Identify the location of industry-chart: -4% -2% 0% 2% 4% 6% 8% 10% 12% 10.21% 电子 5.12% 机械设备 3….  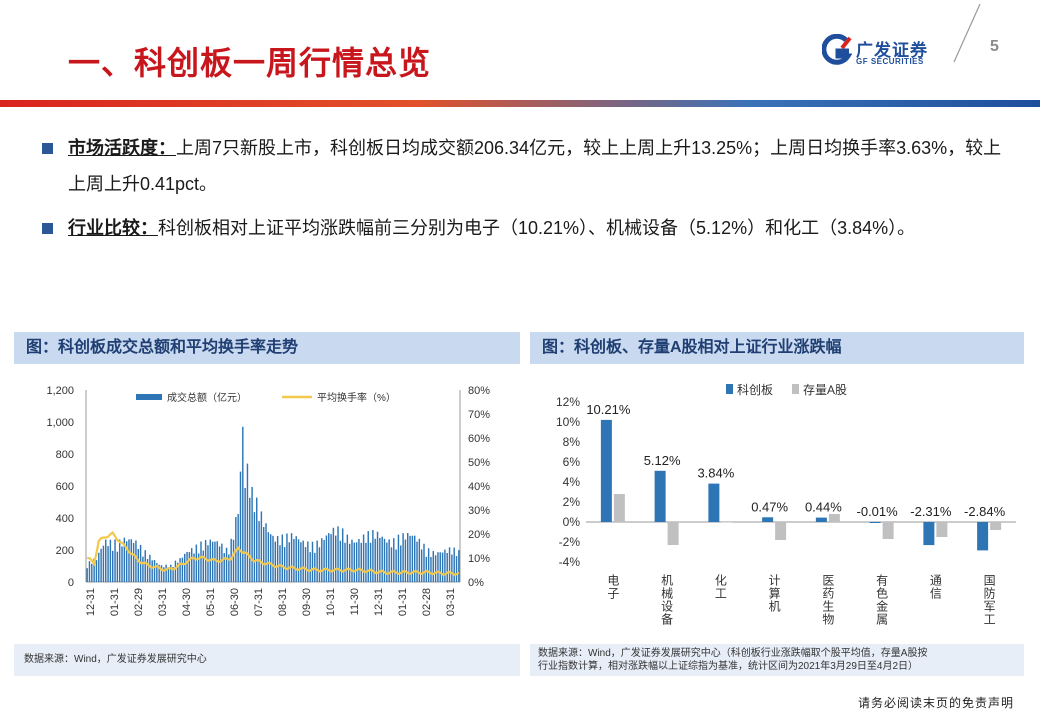
(786, 504).